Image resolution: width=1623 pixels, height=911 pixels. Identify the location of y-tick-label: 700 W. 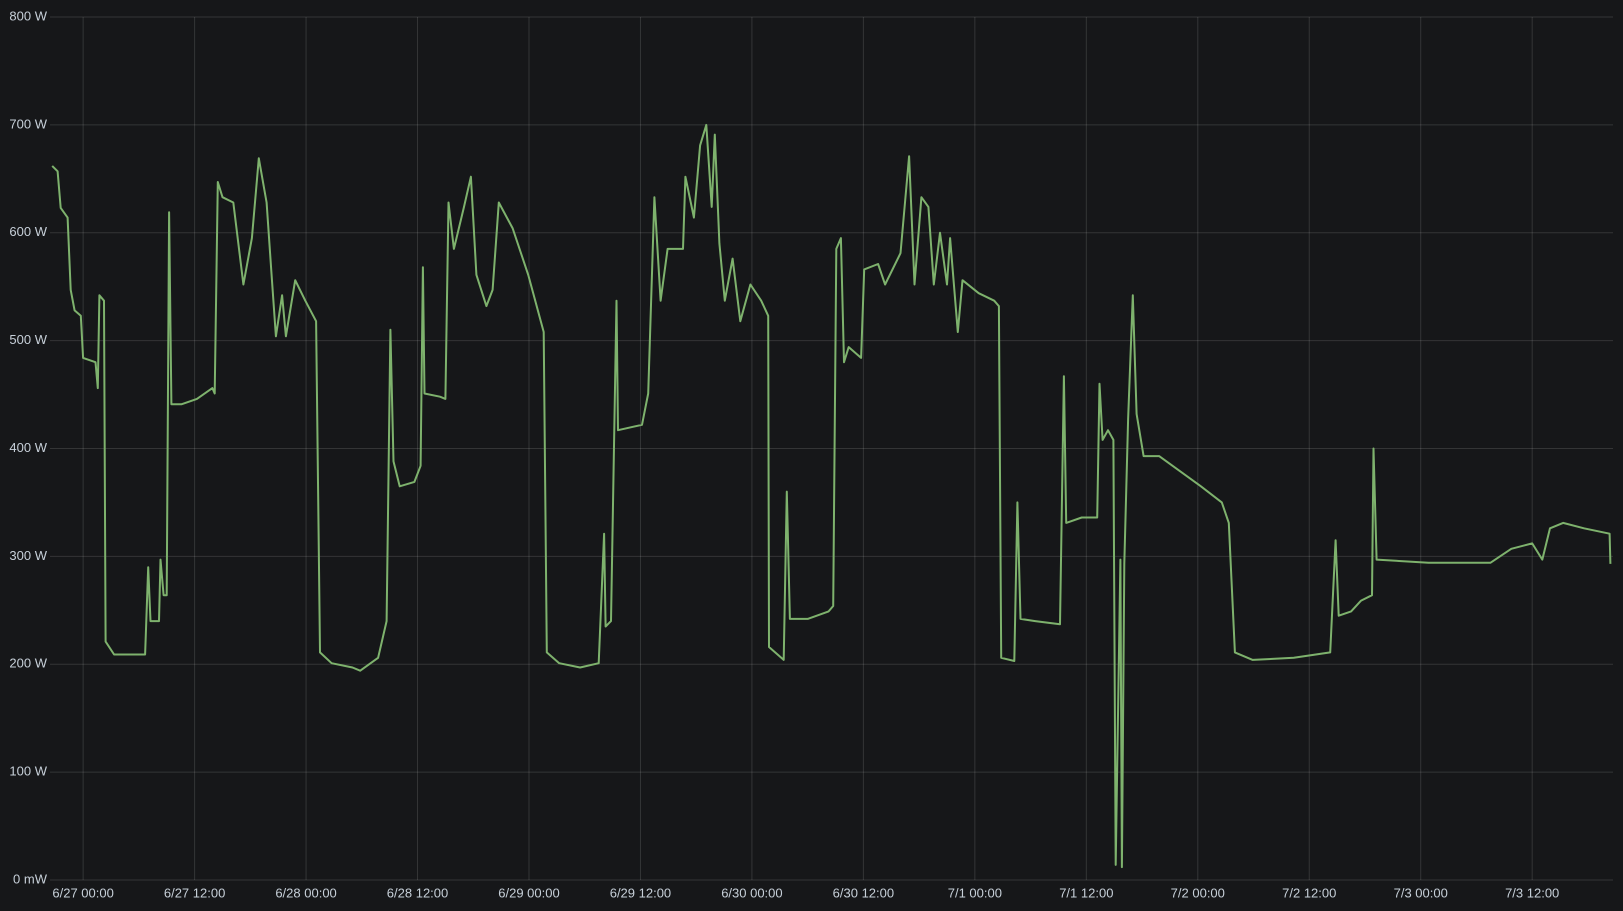
(28, 123).